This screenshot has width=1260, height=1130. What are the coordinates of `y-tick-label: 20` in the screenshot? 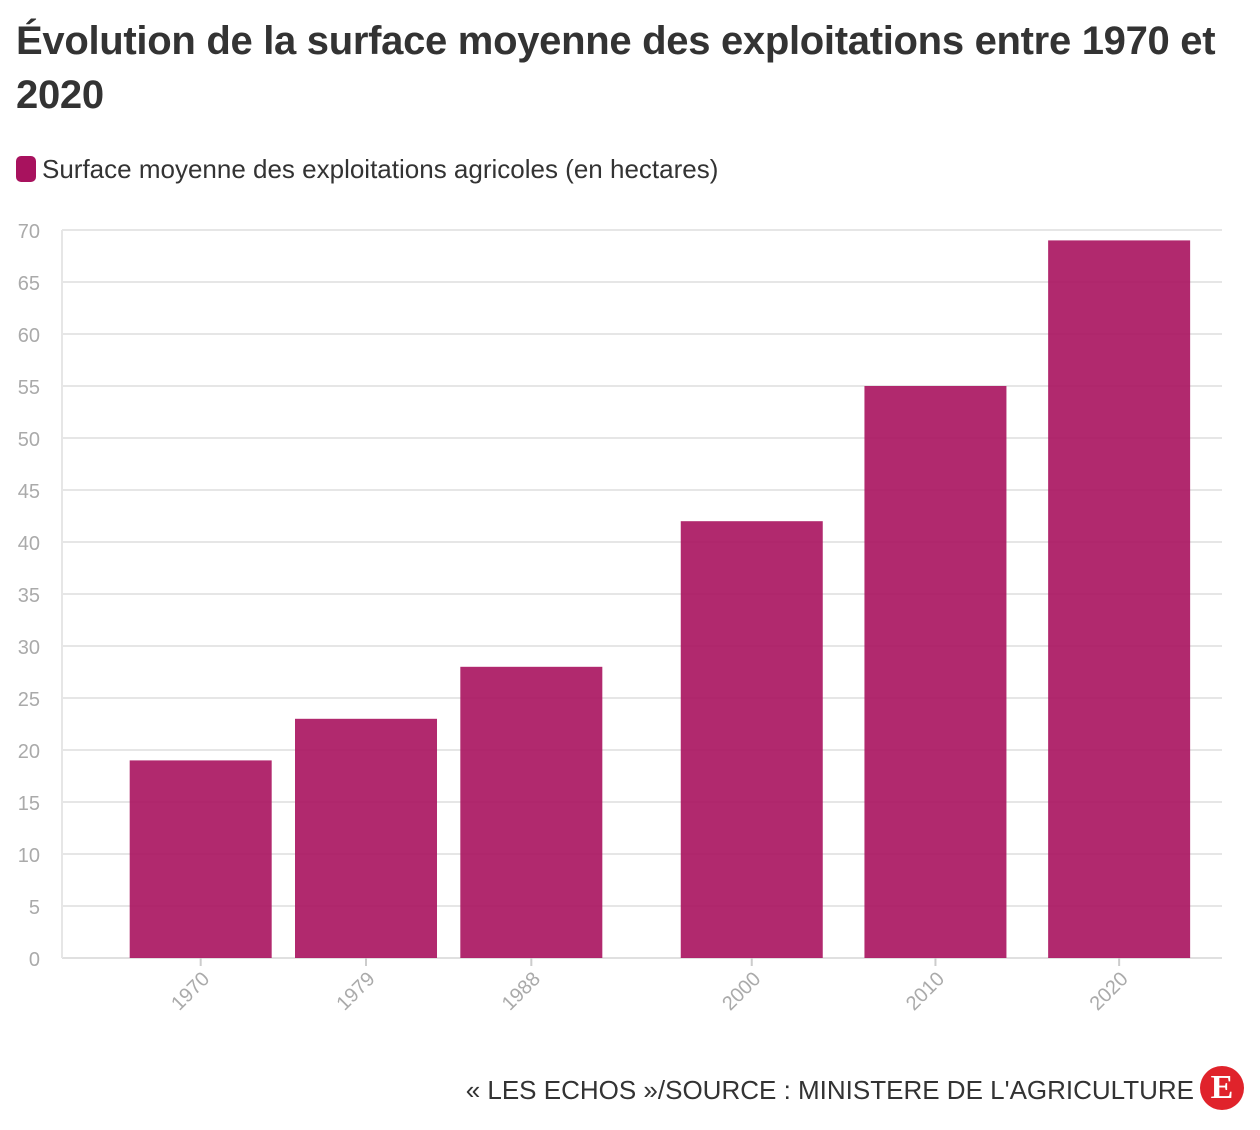 It's located at (29, 752).